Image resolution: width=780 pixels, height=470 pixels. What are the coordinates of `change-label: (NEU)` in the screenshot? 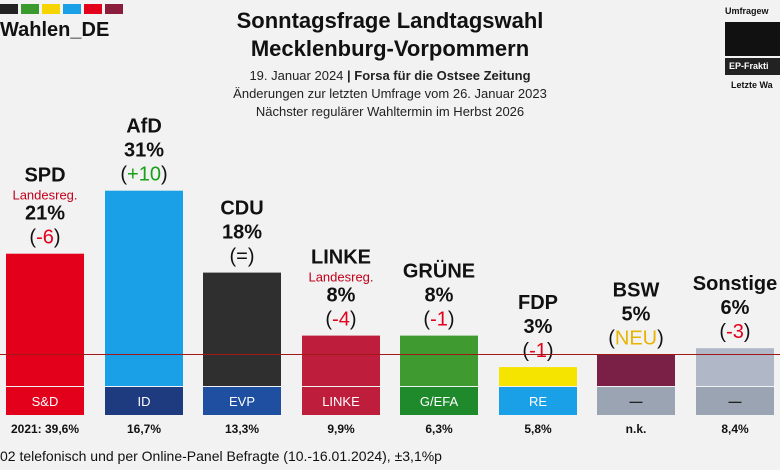 It's located at (636, 339).